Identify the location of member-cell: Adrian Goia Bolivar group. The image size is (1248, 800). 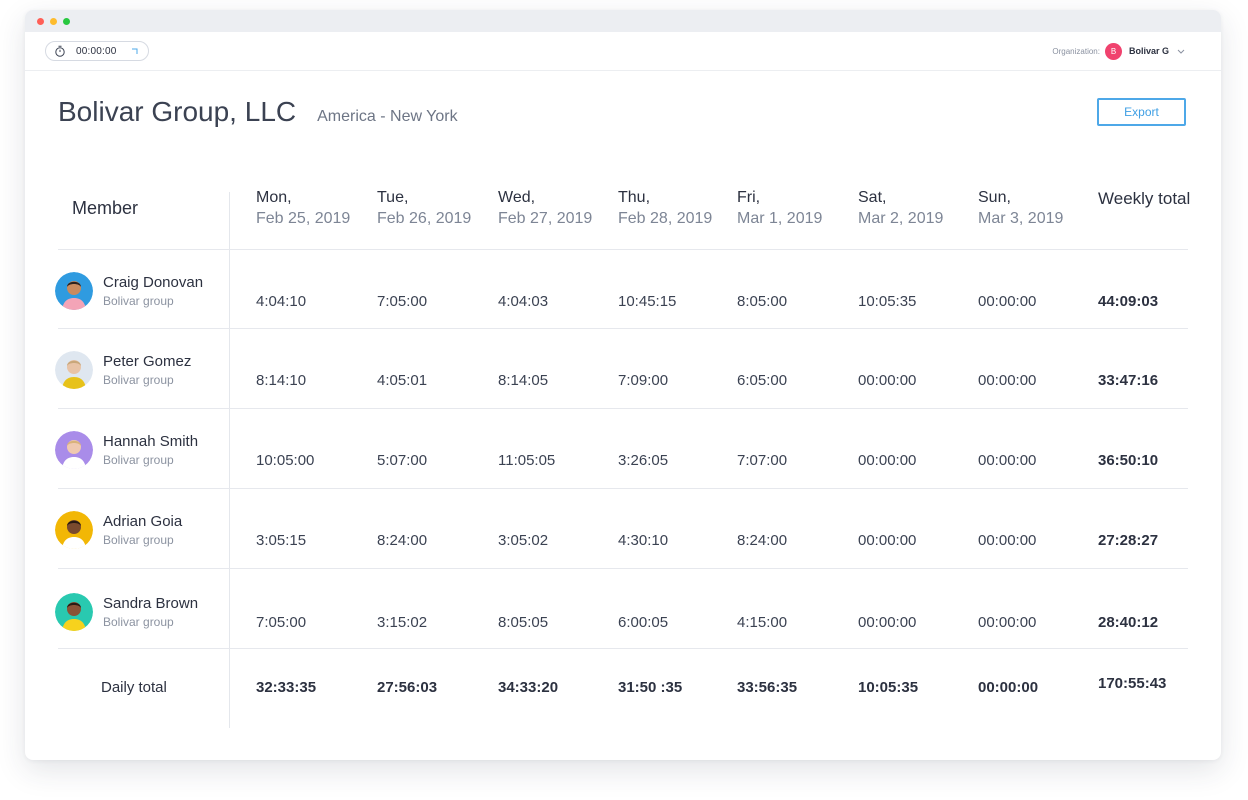
(118, 530).